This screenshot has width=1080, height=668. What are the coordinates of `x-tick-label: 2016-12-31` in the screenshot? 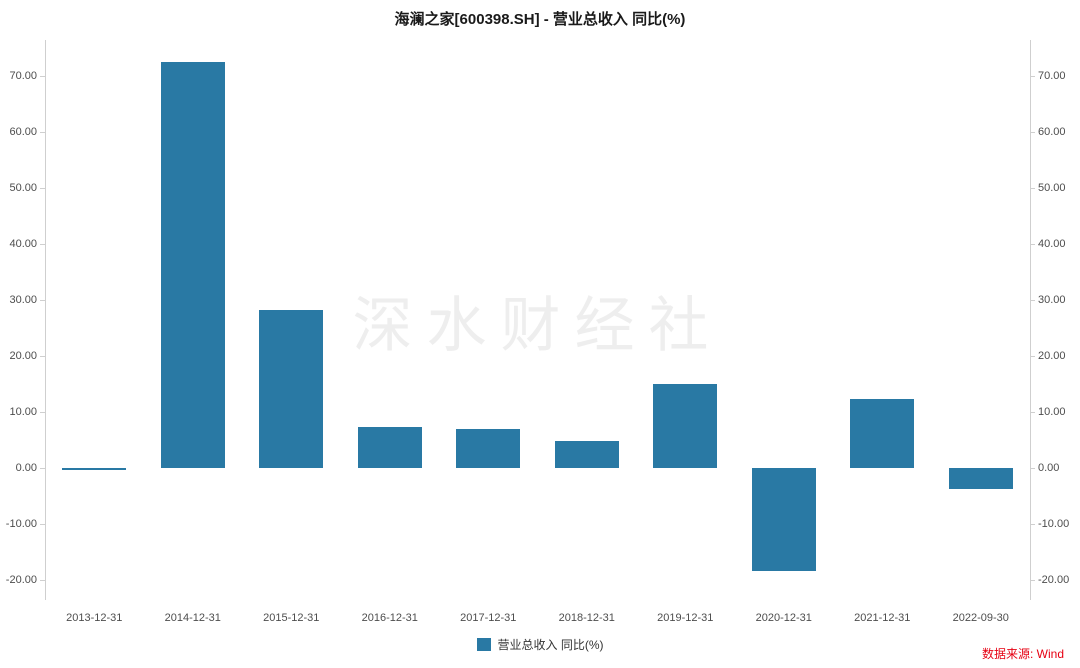 It's located at (389, 618).